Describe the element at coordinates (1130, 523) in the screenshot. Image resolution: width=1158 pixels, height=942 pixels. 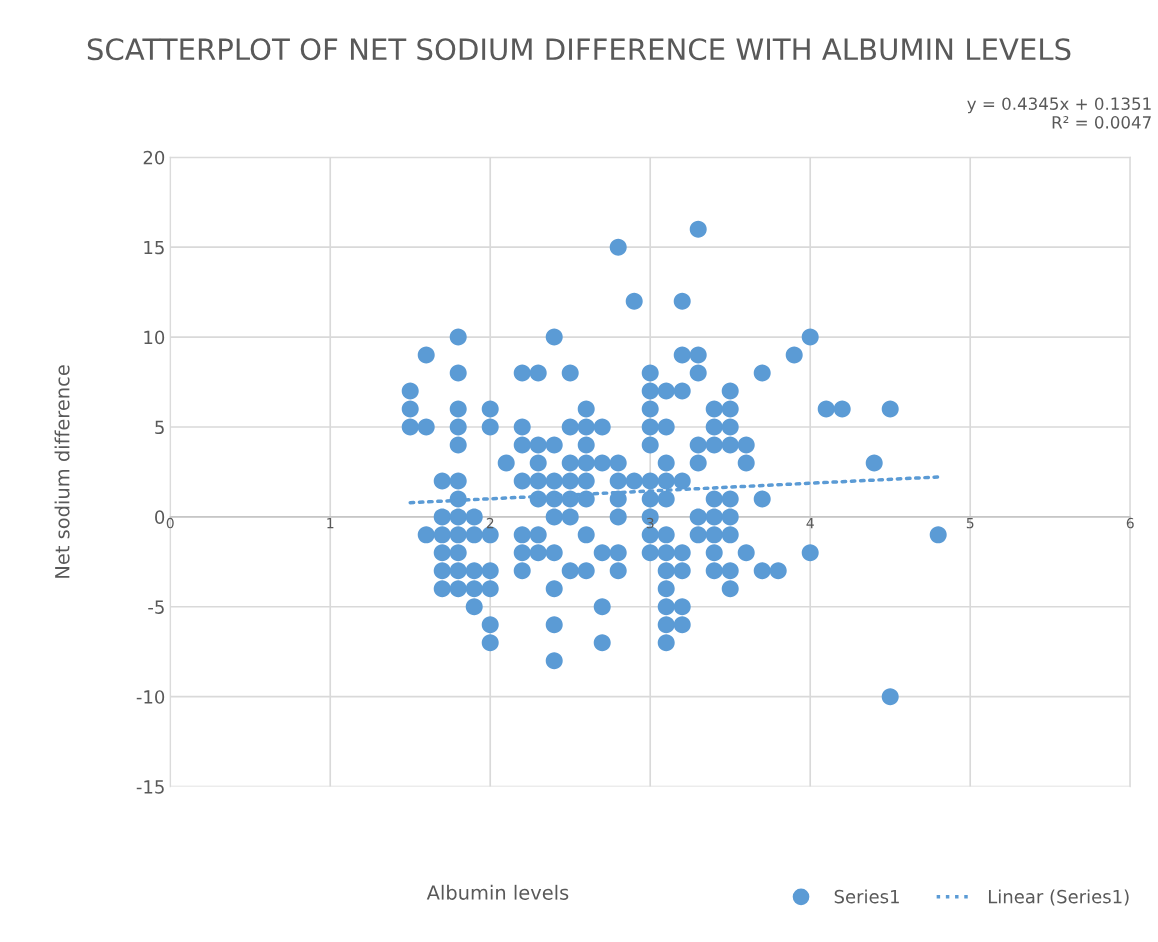
I see `x-tick-label: 6` at that location.